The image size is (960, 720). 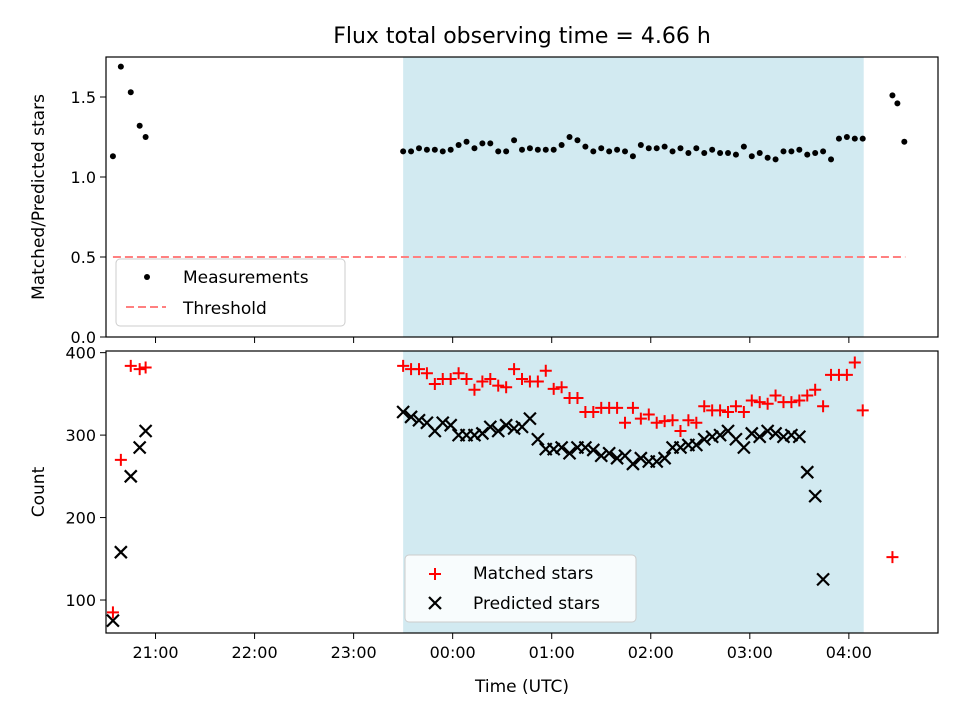 I want to click on x-axis-label: Time (UTC), so click(x=521, y=687).